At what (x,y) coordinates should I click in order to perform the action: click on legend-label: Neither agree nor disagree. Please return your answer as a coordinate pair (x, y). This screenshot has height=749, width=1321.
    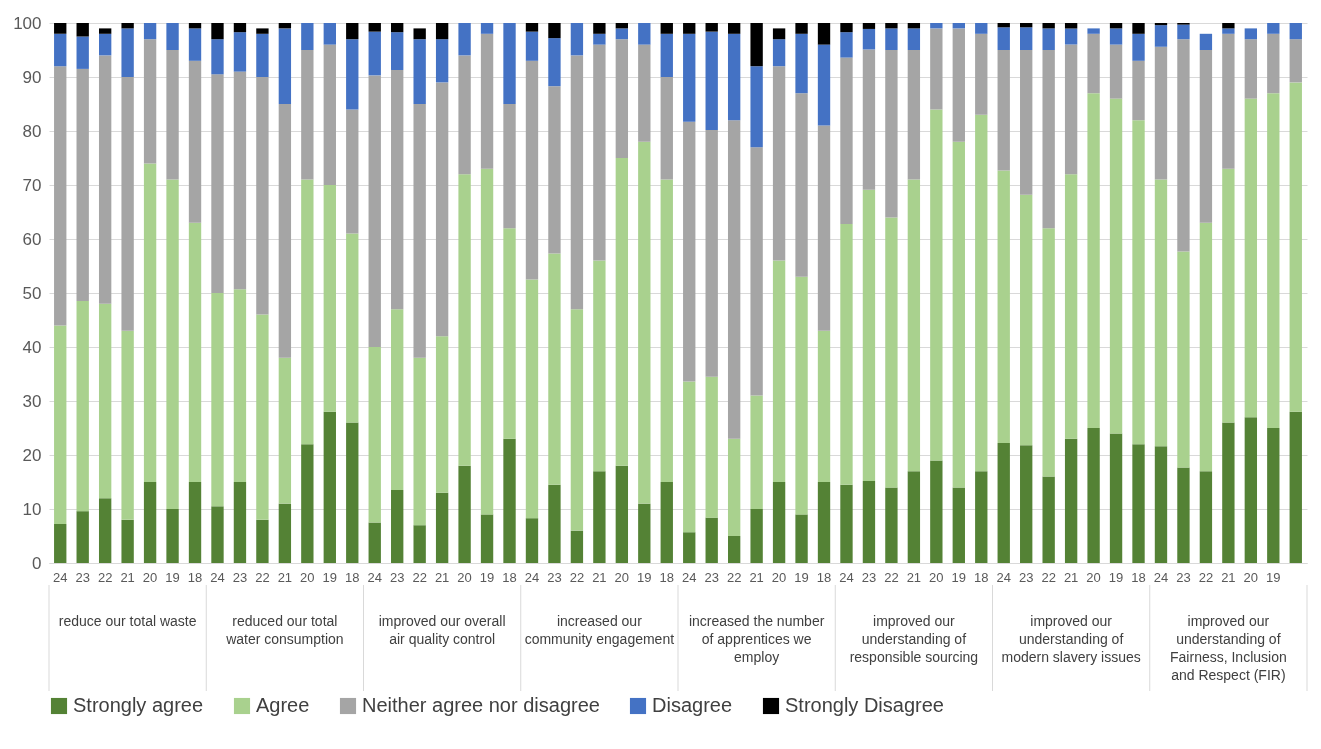
    Looking at the image, I should click on (481, 705).